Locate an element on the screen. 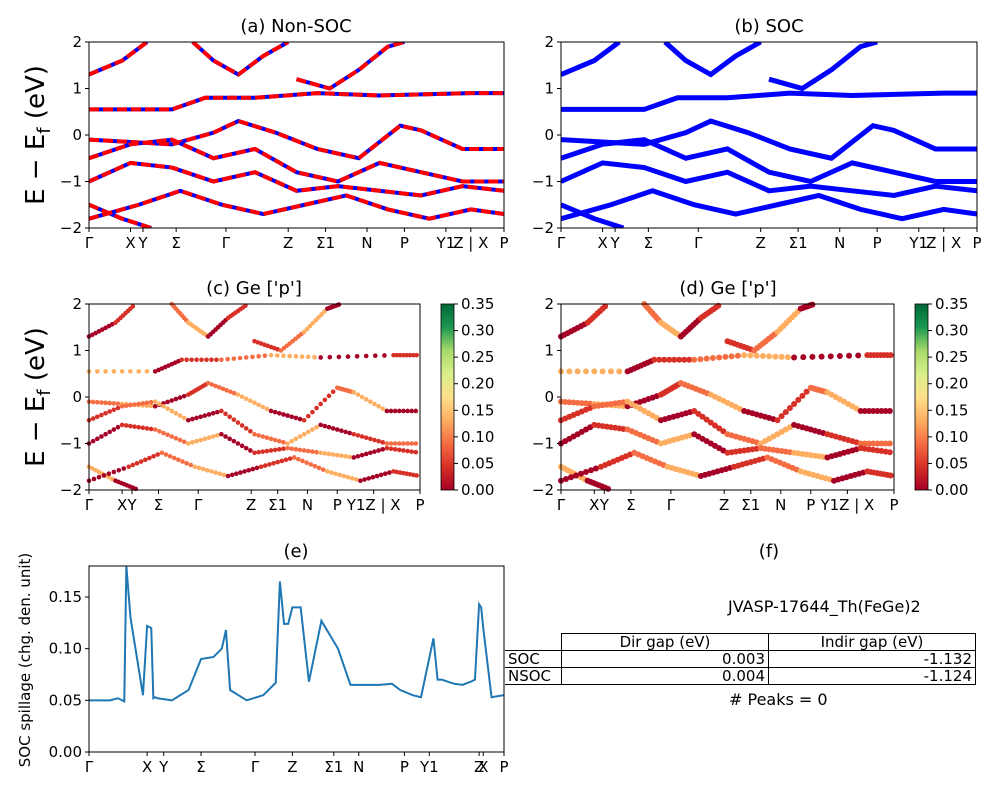 Image resolution: width=1000 pixels, height=800 pixels. k-point-label: Σ1 is located at coordinates (333, 767).